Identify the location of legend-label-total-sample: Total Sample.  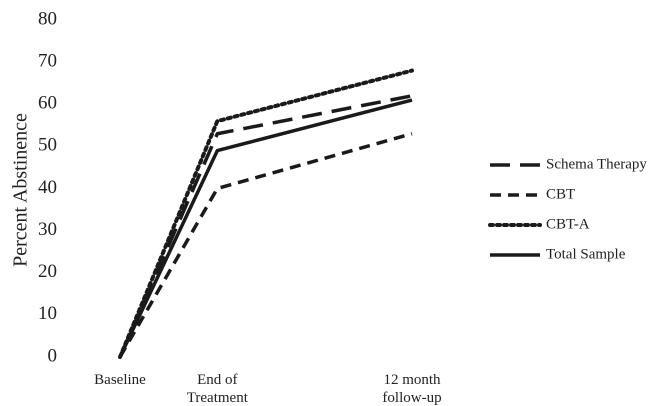
(586, 254).